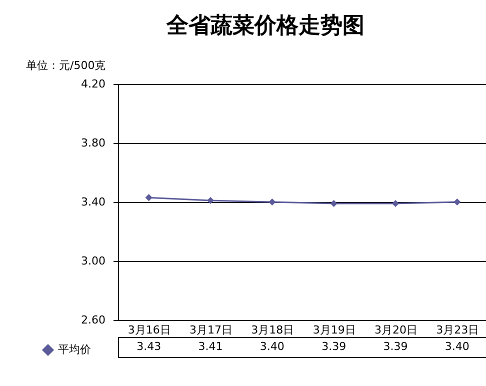  I want to click on x-tick-label: 3月23日, so click(458, 330).